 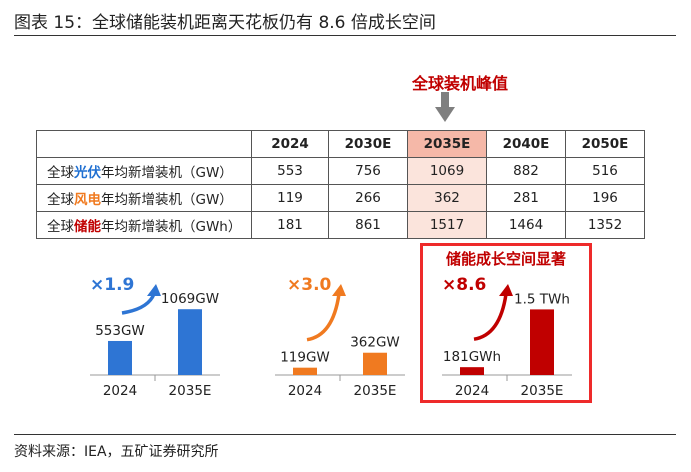 What do you see at coordinates (290, 225) in the screenshot?
I see `table-cell: 181` at bounding box center [290, 225].